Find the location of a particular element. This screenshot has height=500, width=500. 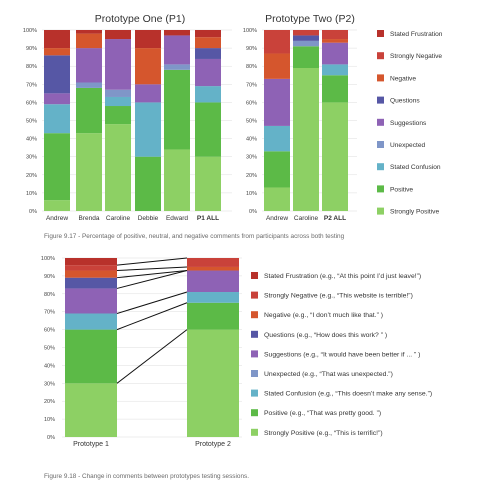

chart2-ytick-label: 90% is located at coordinates (49, 277).